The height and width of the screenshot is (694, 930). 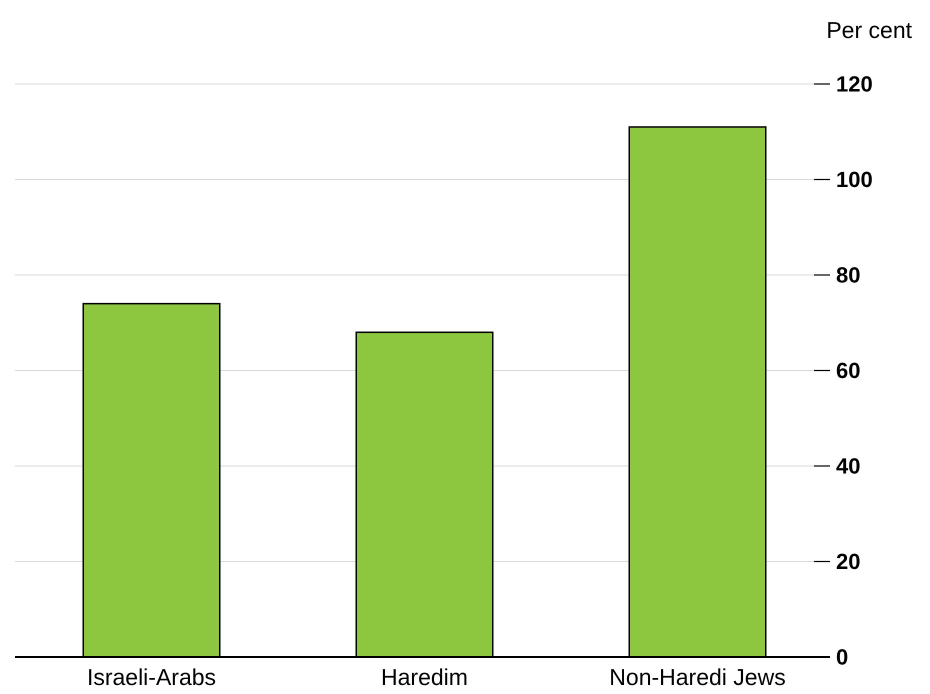 What do you see at coordinates (424, 677) in the screenshot?
I see `x-tick-label: Haredim` at bounding box center [424, 677].